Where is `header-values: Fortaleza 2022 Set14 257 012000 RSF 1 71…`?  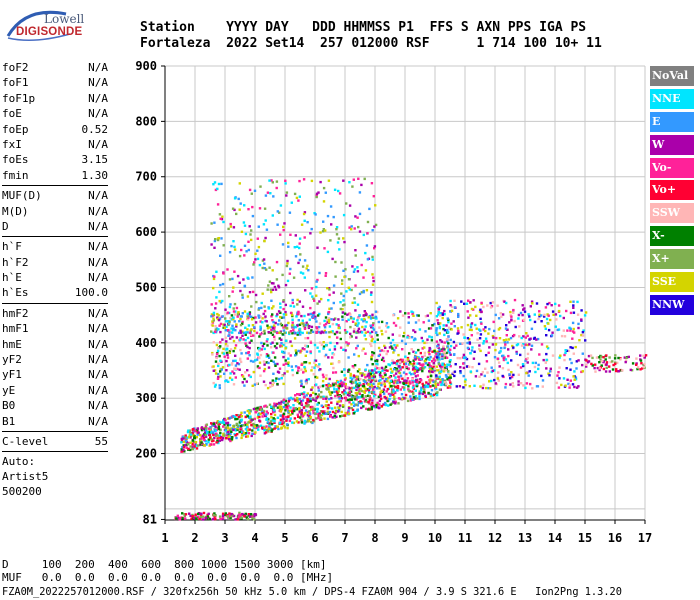 header-values: Fortaleza 2022 Set14 257 012000 RSF 1 71… is located at coordinates (371, 43).